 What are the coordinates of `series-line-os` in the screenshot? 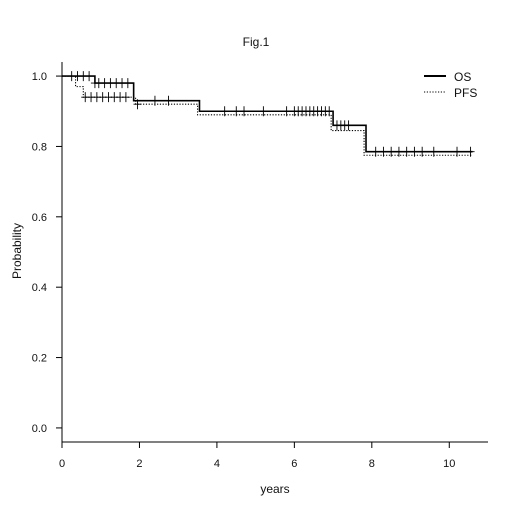 It's located at (267, 114).